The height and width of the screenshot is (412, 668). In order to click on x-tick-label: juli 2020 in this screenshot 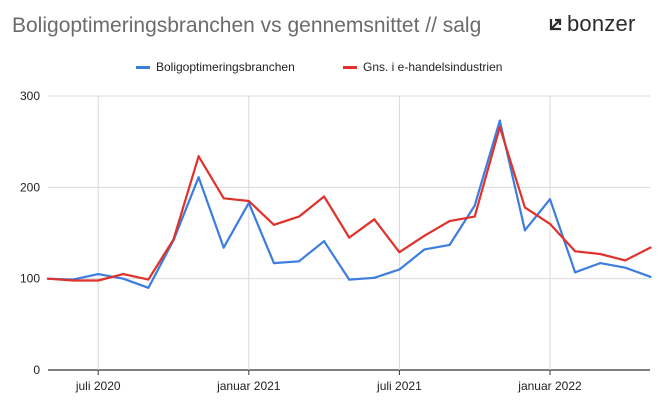, I will do `click(98, 386)`.